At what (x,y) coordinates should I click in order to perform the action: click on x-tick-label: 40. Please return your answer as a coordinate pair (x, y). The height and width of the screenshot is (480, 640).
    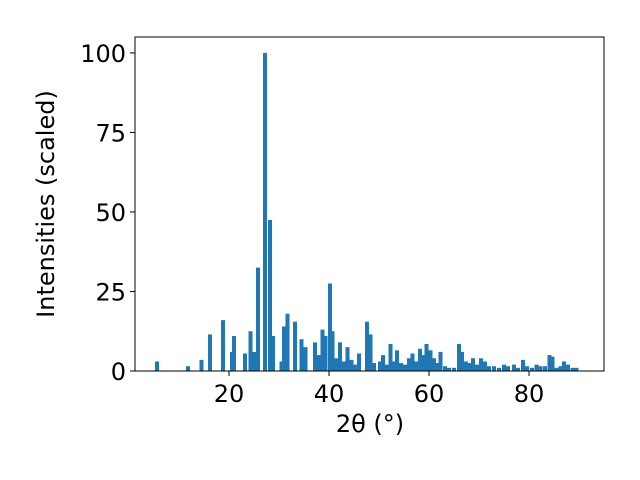
    Looking at the image, I should click on (329, 394).